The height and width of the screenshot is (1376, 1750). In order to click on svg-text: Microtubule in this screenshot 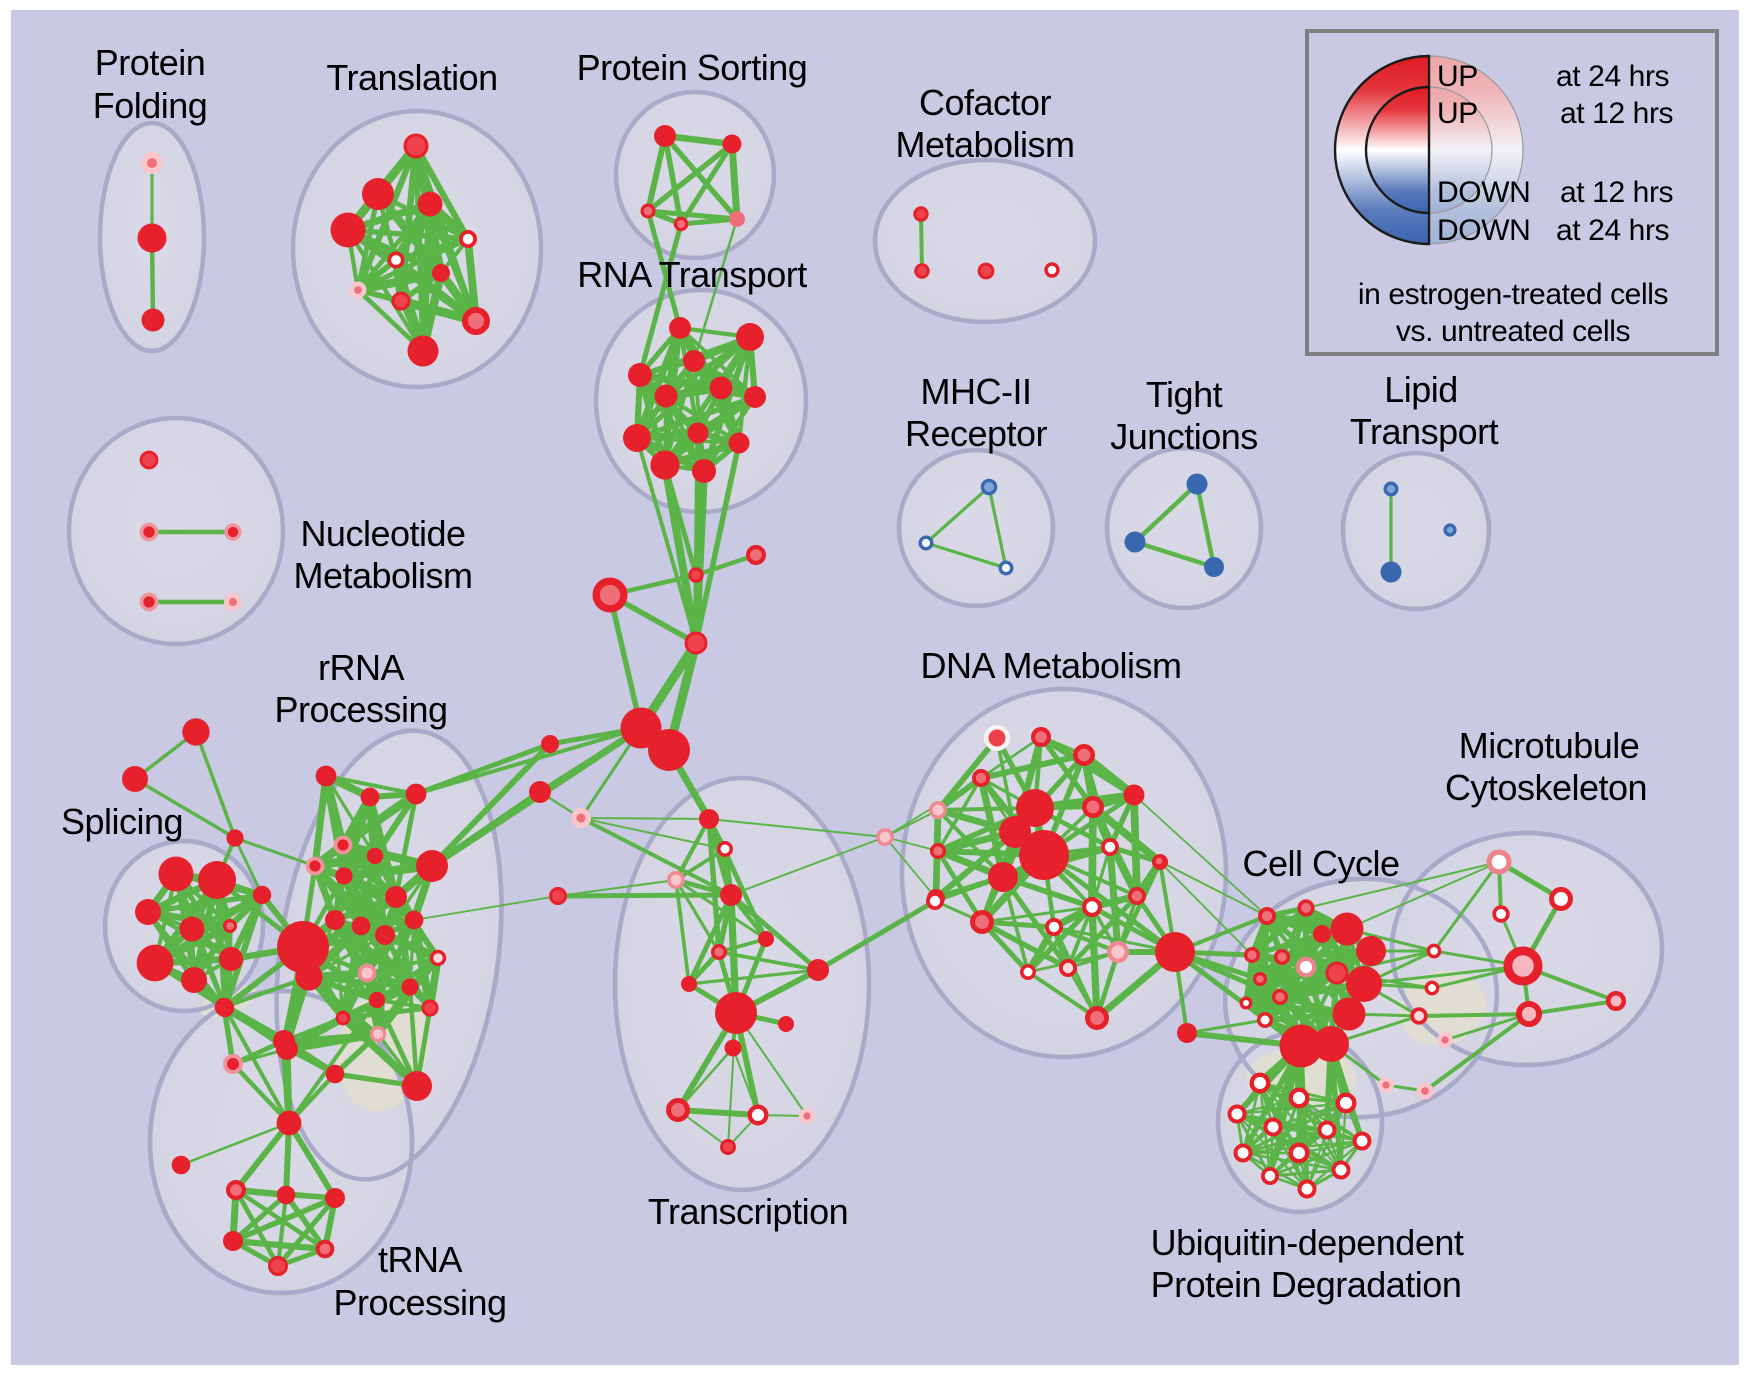, I will do `click(1549, 745)`.